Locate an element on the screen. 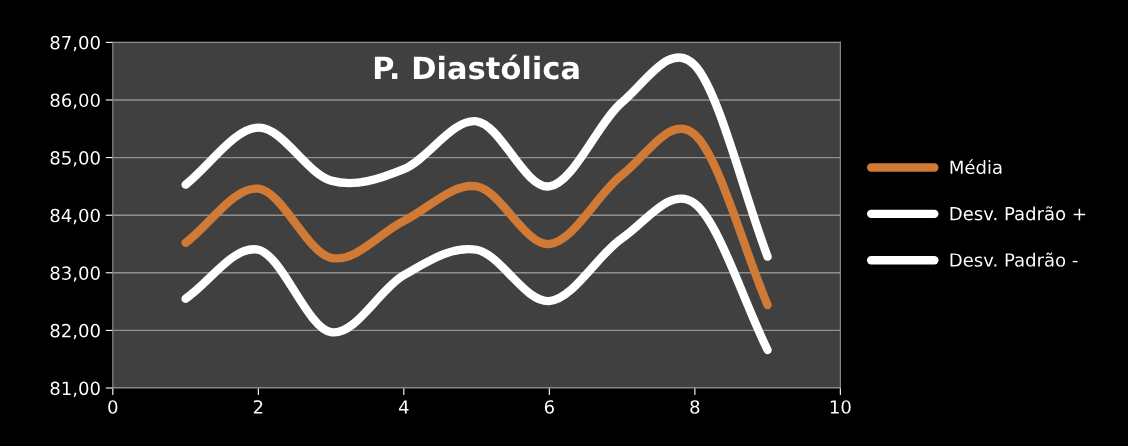 The width and height of the screenshot is (1128, 446). x-tick-label: 6 is located at coordinates (549, 407).